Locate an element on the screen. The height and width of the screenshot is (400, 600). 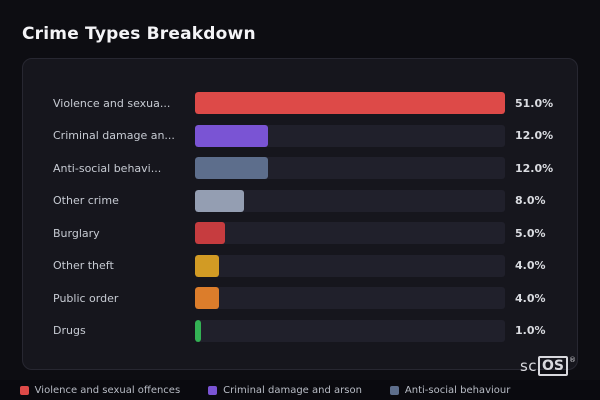
legend-label: Anti-social behaviour is located at coordinates (457, 390).